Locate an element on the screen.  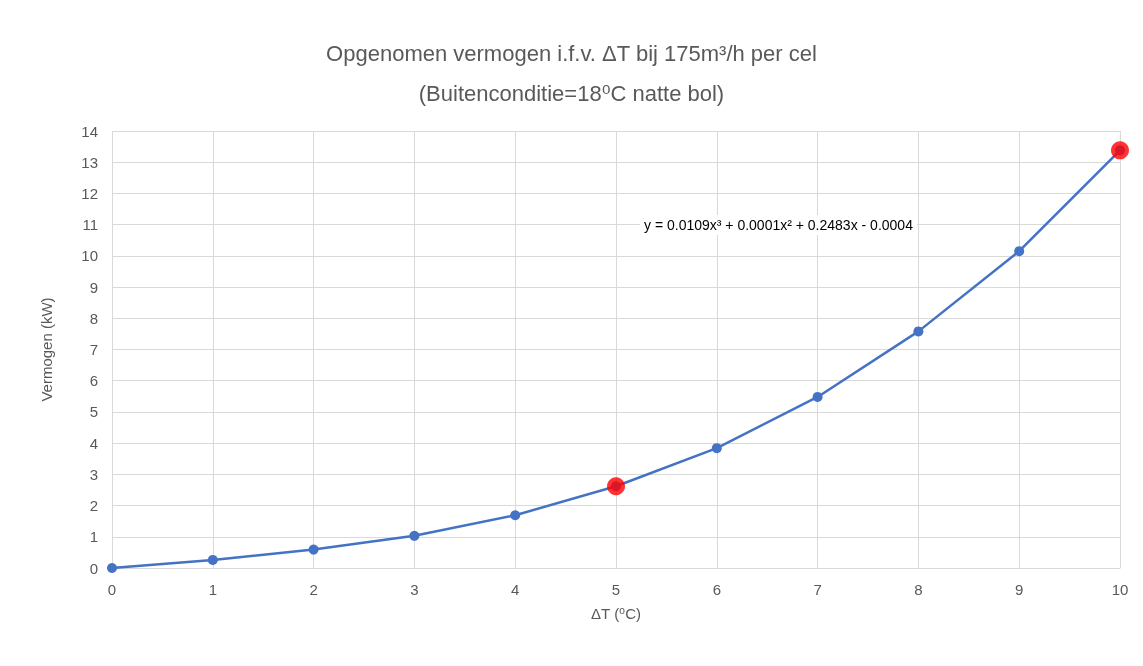
y-tick-label: 14 is located at coordinates (89, 131).